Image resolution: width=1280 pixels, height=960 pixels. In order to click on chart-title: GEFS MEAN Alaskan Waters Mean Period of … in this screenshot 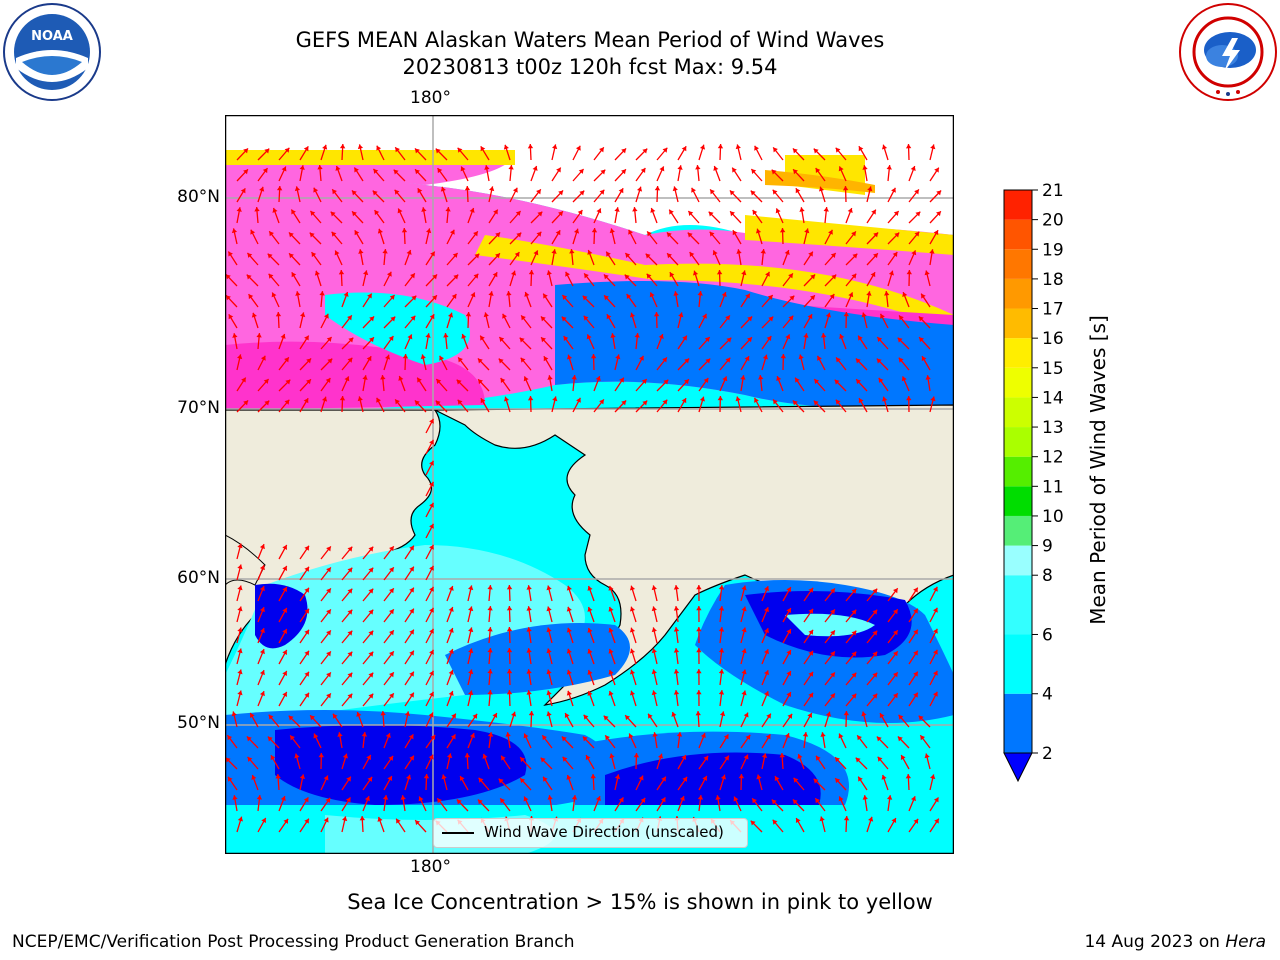, I will do `click(590, 40)`.